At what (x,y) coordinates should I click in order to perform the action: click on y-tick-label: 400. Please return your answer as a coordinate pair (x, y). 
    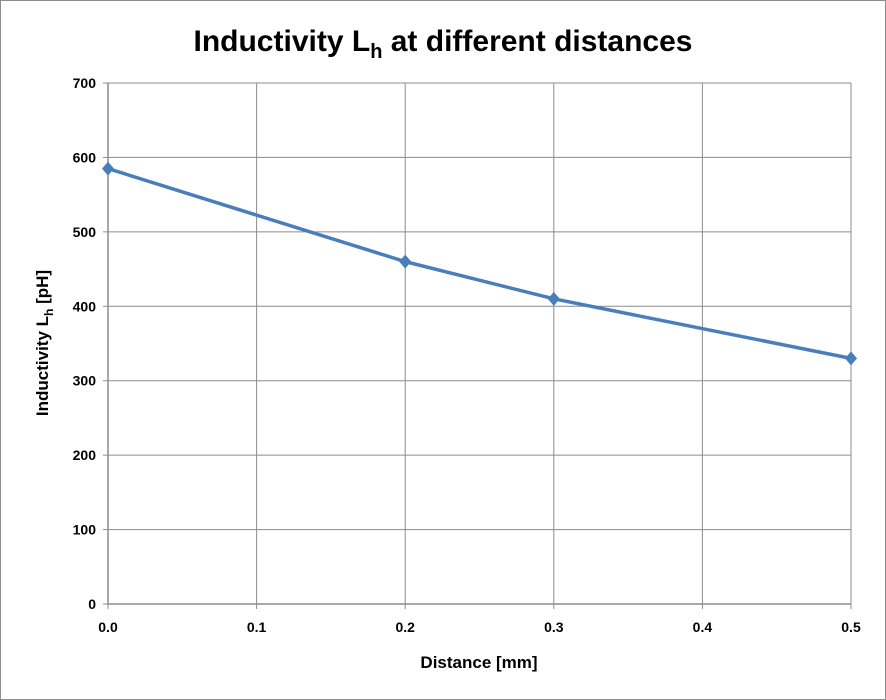
    Looking at the image, I should click on (85, 306).